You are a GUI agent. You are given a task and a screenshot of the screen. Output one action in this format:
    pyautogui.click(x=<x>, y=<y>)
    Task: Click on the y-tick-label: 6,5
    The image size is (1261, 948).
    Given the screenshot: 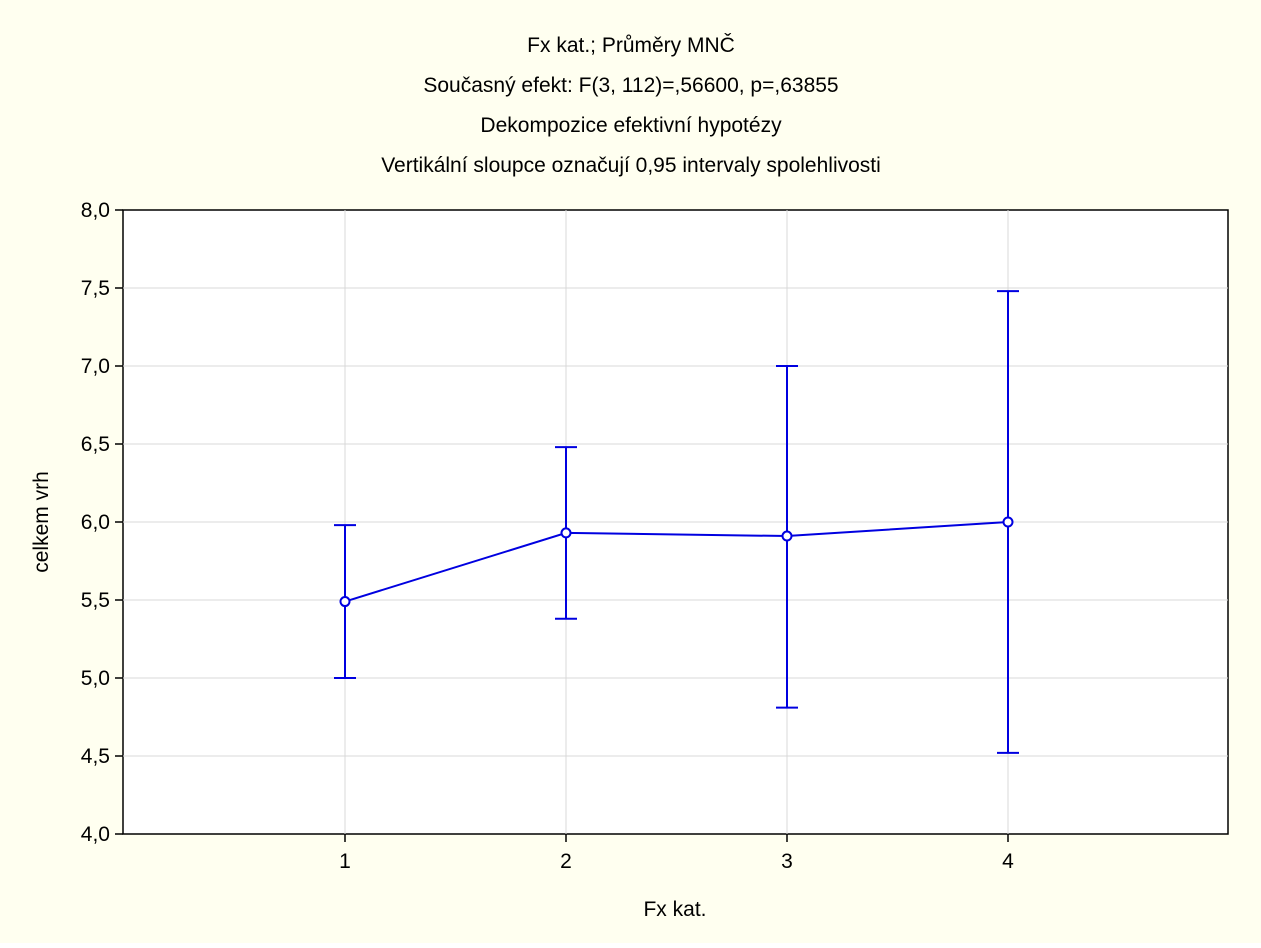 What is the action you would take?
    pyautogui.click(x=95, y=444)
    